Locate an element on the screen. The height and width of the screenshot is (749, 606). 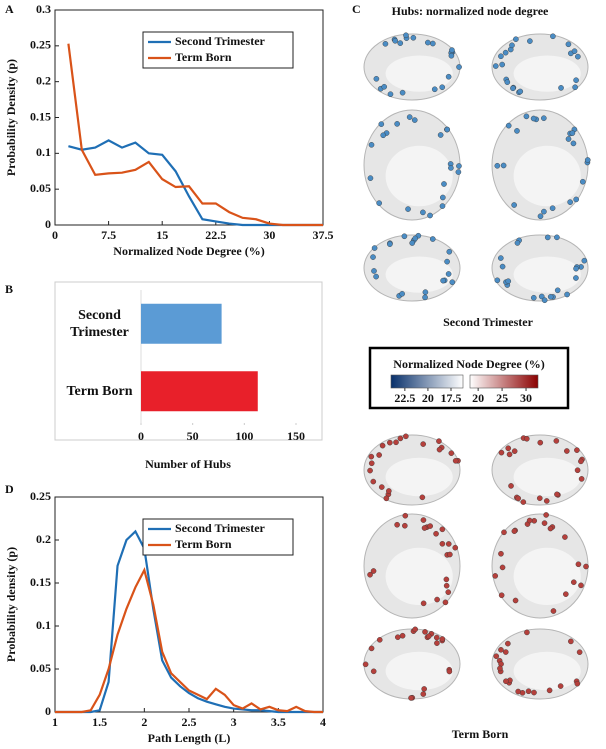
legend-label: Term Born is located at coordinates (203, 57).